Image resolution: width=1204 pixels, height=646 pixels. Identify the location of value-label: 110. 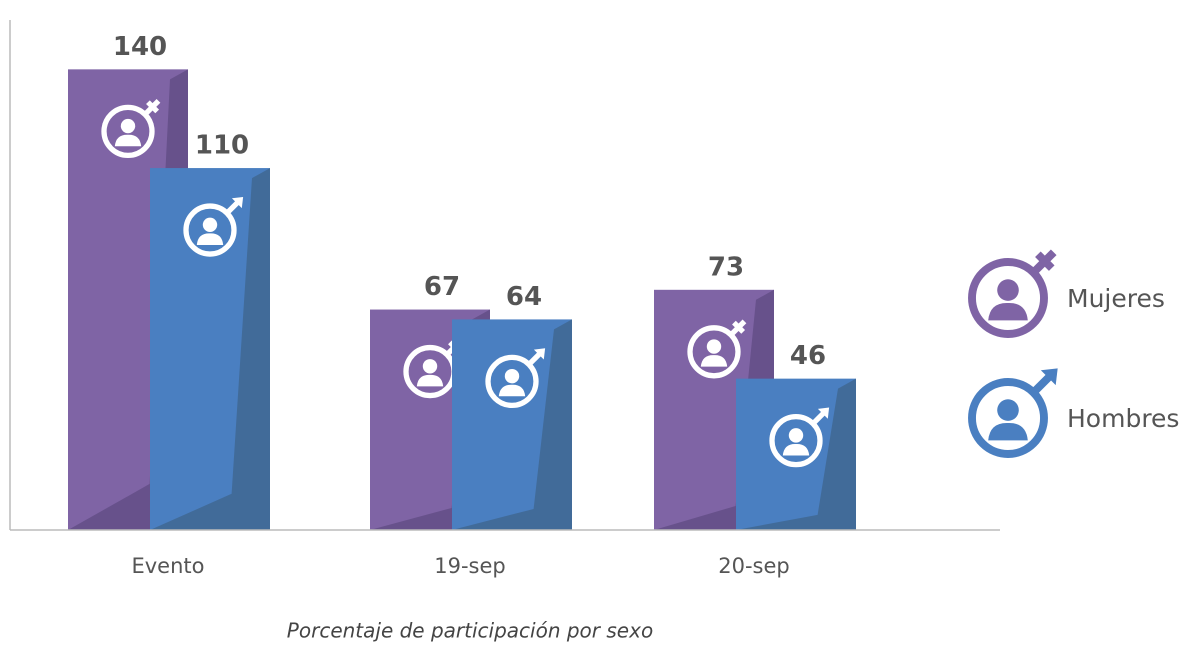
(222, 146).